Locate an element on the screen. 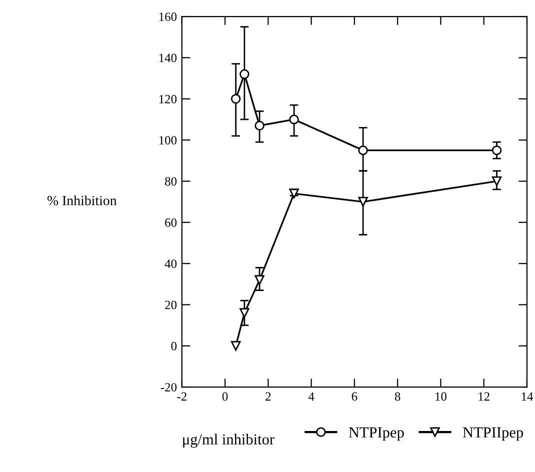 This screenshot has width=535, height=472. y-tick-label: 120 is located at coordinates (168, 99).